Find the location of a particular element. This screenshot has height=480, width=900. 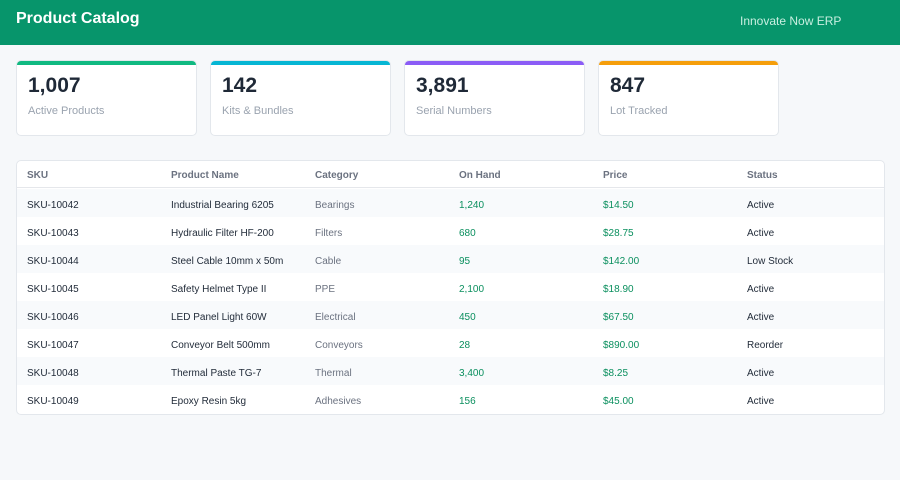

row-price: $67.50 is located at coordinates (618, 317).